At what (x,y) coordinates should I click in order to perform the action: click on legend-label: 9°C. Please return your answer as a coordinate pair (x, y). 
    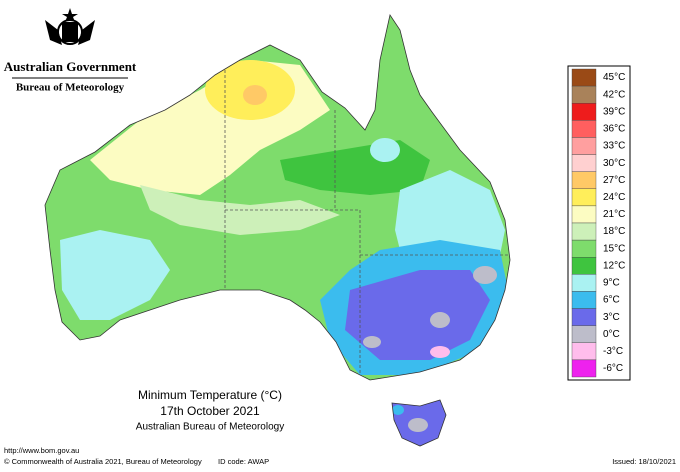
    Looking at the image, I should click on (611, 283).